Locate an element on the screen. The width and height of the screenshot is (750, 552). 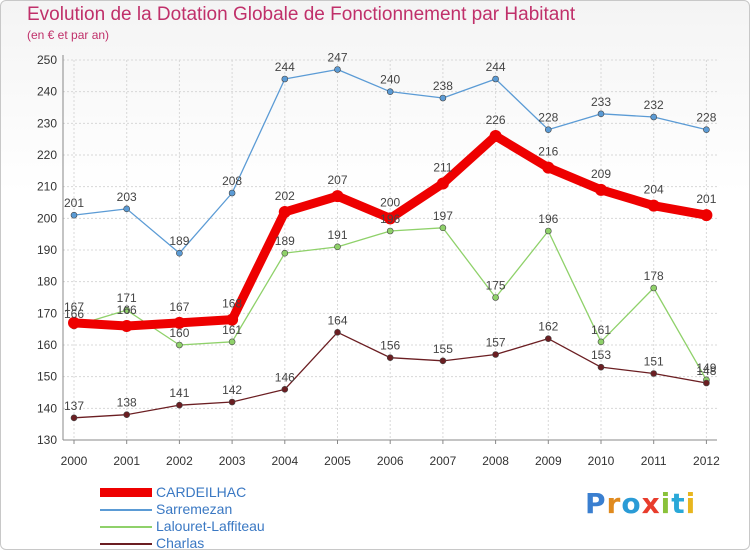
data-label-lalouret-laffiteau: 166 is located at coordinates (74, 314).